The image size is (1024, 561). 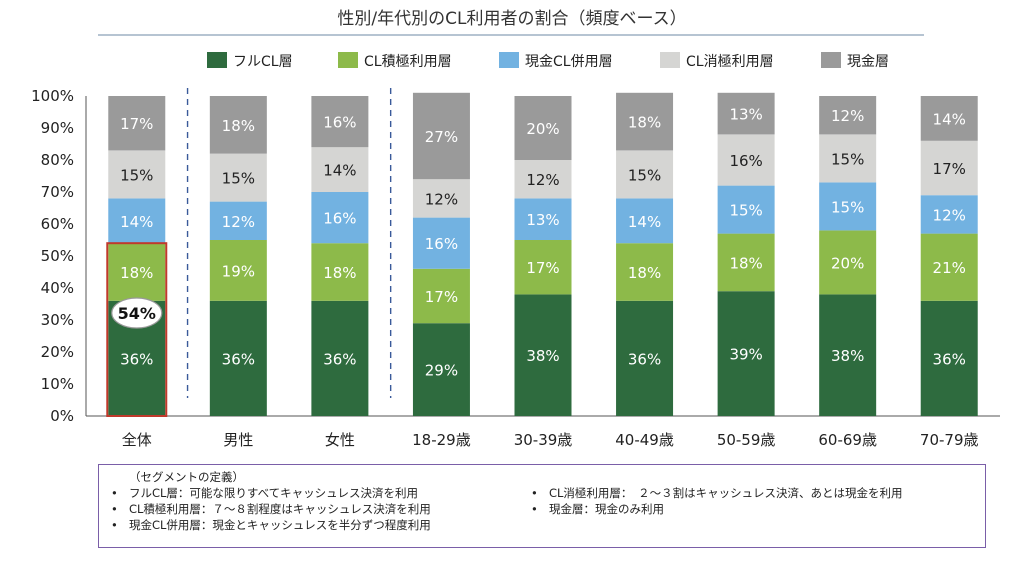 I want to click on y-tick-label: 70%, so click(x=57, y=192).